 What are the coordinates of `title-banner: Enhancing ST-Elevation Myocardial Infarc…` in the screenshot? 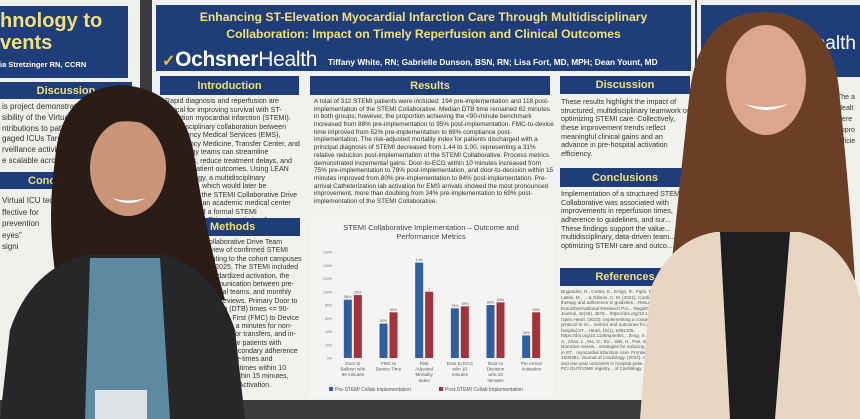 It's located at (423, 38).